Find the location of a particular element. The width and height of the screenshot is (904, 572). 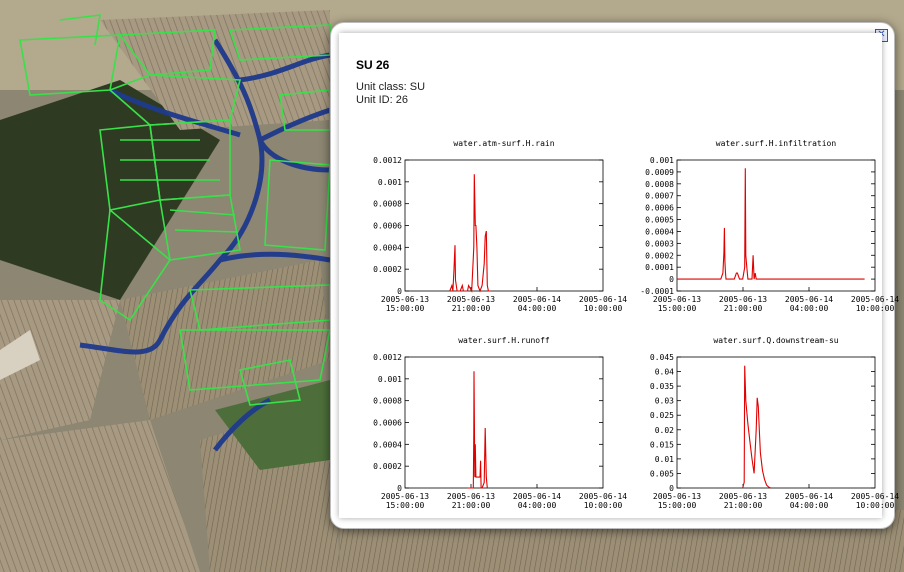

unit-id-text: Unit ID: 26 is located at coordinates (382, 100).